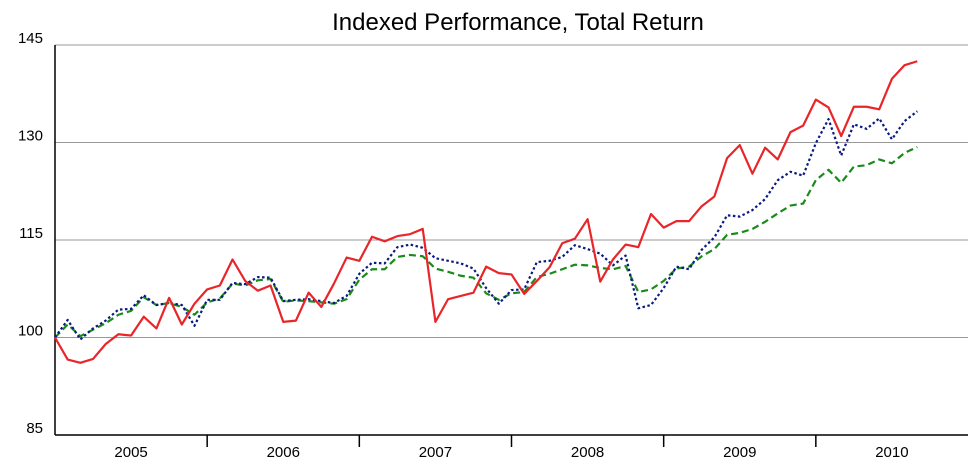 The image size is (975, 470). What do you see at coordinates (31, 233) in the screenshot?
I see `y-tick-label: 115` at bounding box center [31, 233].